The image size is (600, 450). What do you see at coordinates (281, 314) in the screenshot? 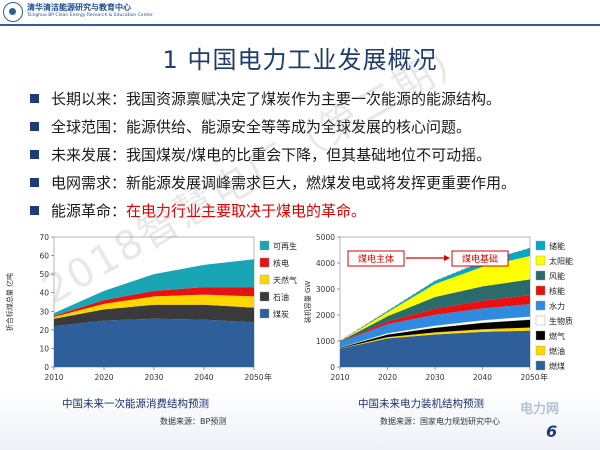
I see `legend-label: 煤炭` at bounding box center [281, 314].